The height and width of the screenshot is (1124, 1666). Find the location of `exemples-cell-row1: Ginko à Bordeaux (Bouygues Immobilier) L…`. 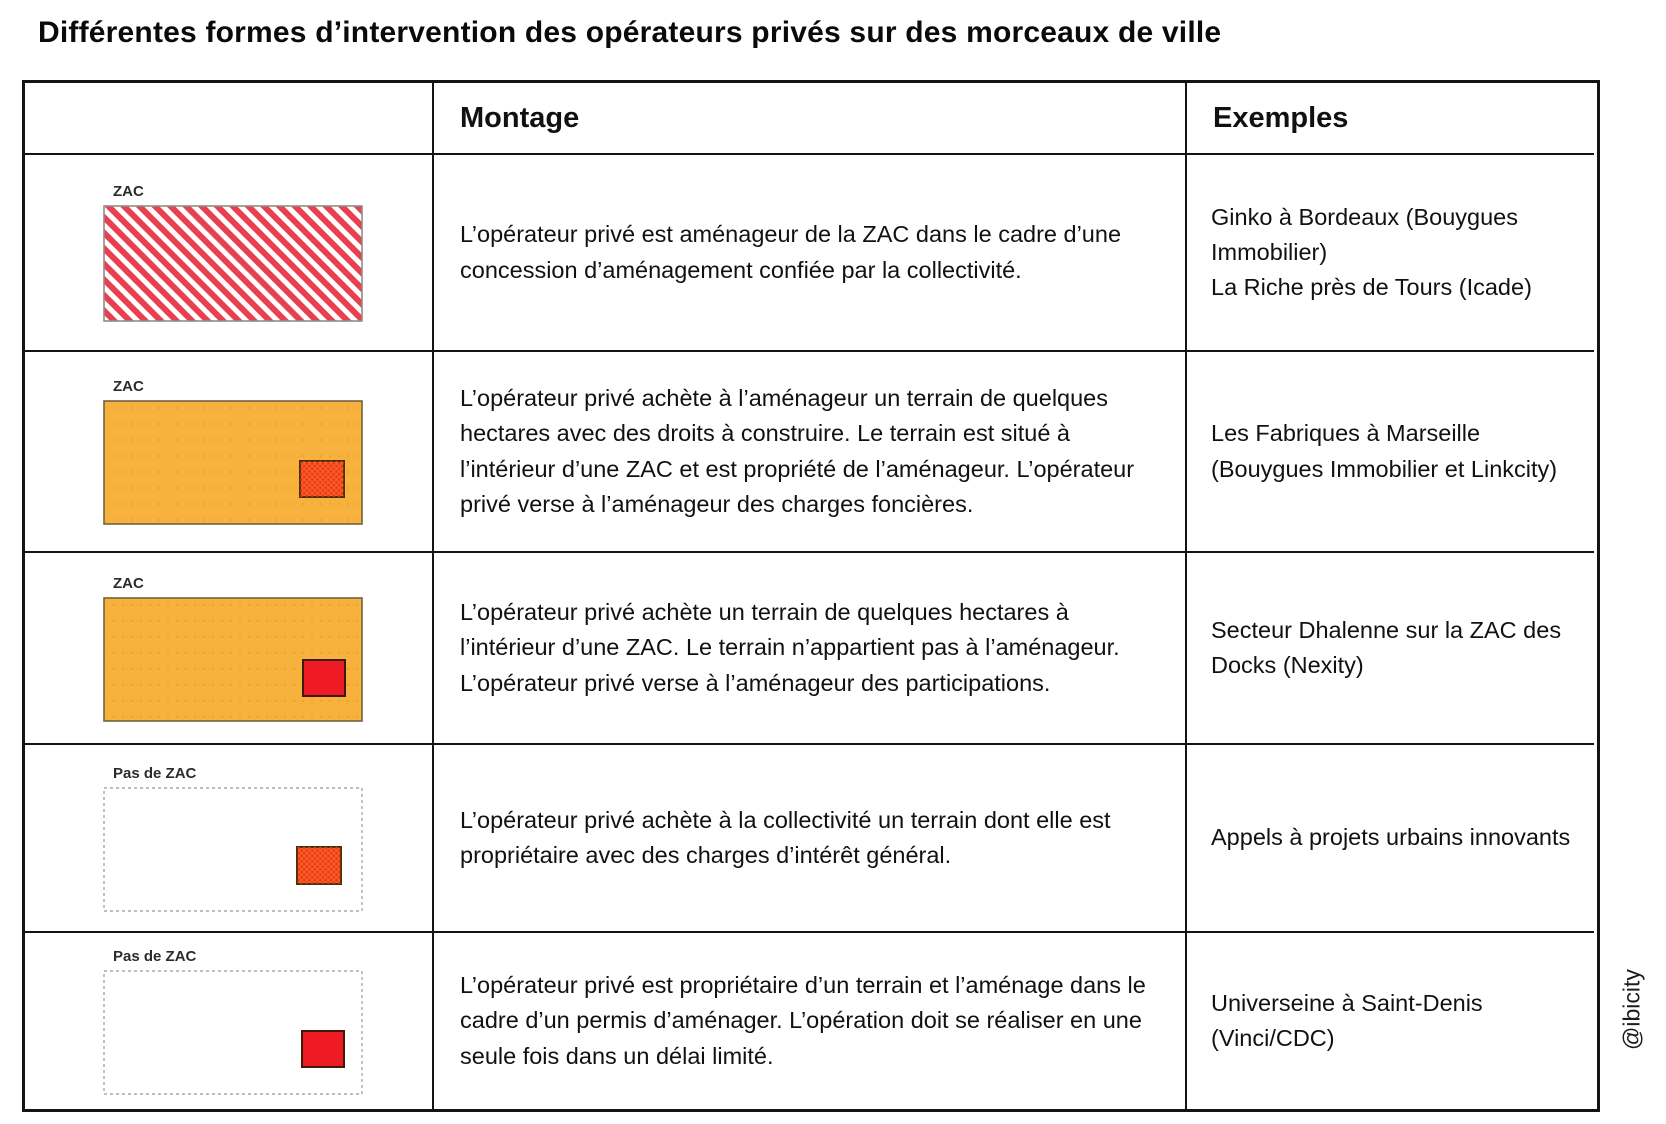

exemples-cell-row1: Ginko à Bordeaux (Bouygues Immobilier) L… is located at coordinates (1390, 253).